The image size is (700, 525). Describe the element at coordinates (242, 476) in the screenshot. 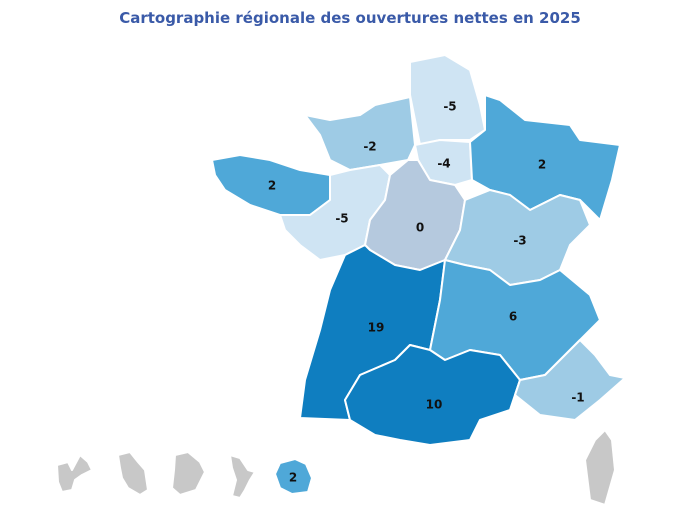

I see `region-mayotte` at that location.